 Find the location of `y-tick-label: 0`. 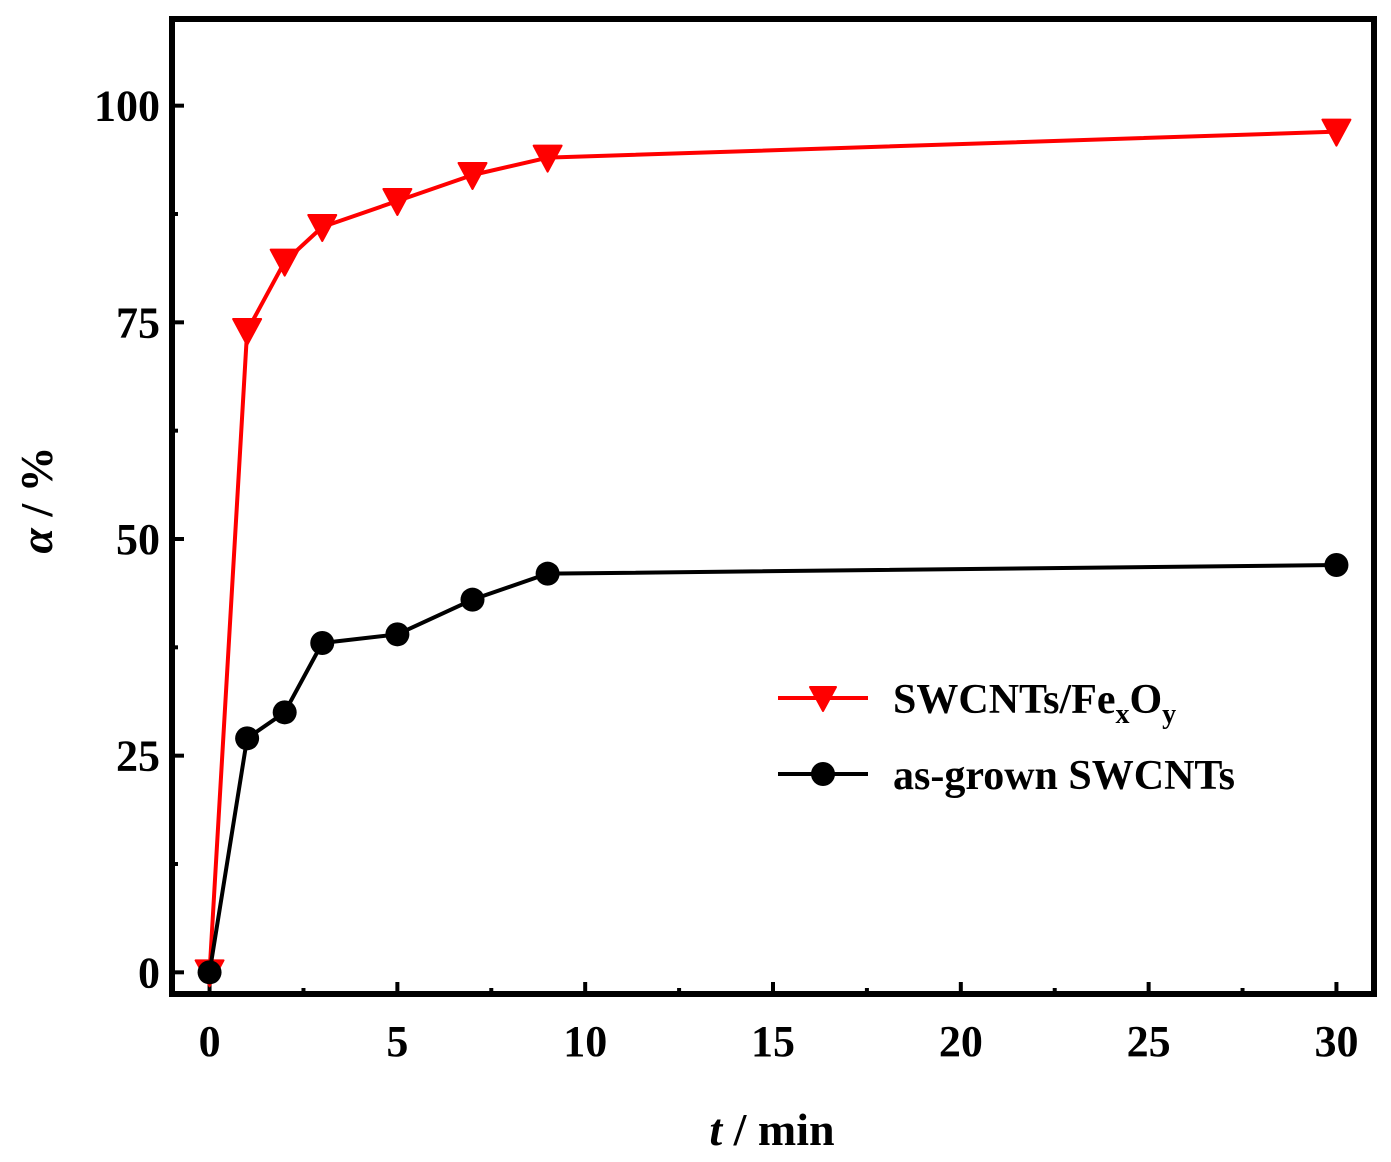

y-tick-label: 0 is located at coordinates (149, 972).